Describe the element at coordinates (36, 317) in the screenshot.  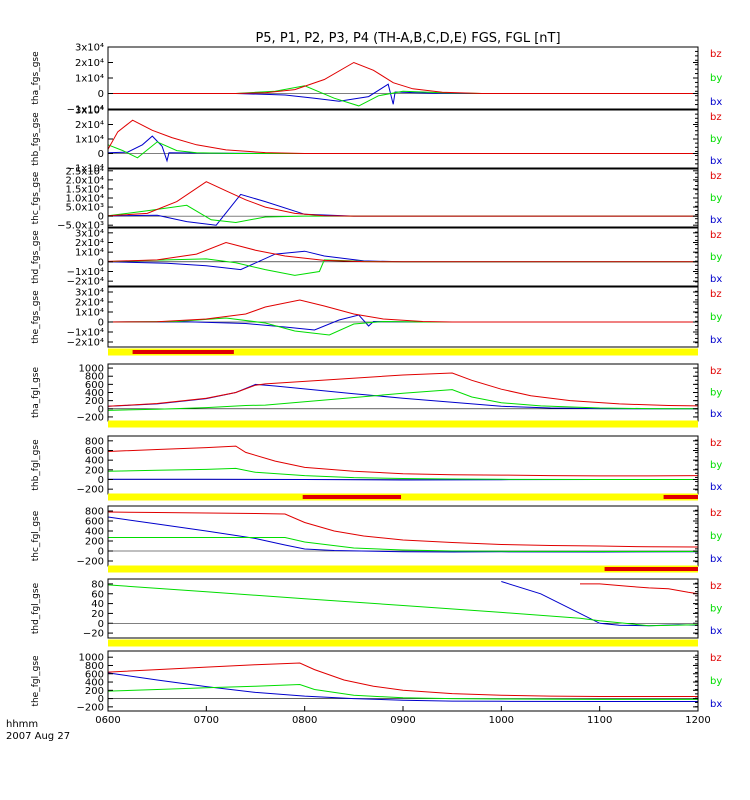
I see `y-axis-label: the_fgs_gse` at that location.